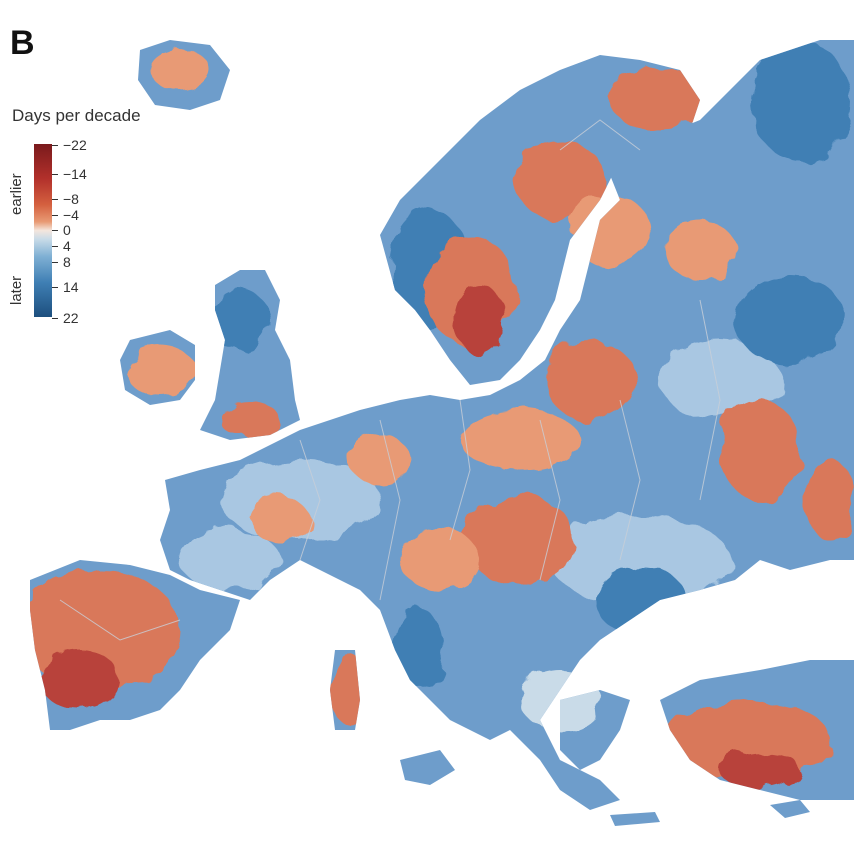  Describe the element at coordinates (75, 174) in the screenshot. I see `legend-tick-label: −14` at that location.